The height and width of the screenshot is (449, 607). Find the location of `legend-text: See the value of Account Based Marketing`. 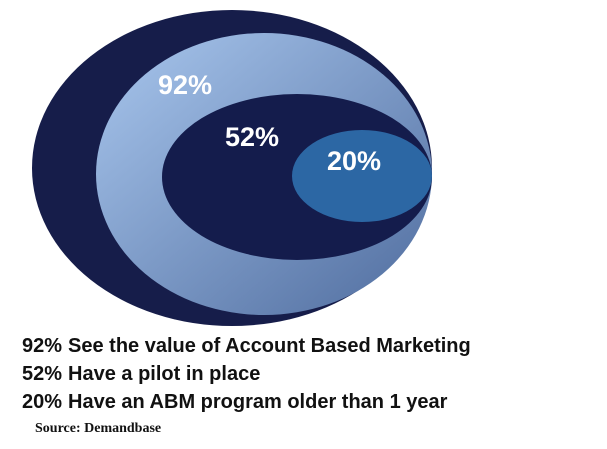

legend-text: See the value of Account Based Marketing is located at coordinates (269, 346).